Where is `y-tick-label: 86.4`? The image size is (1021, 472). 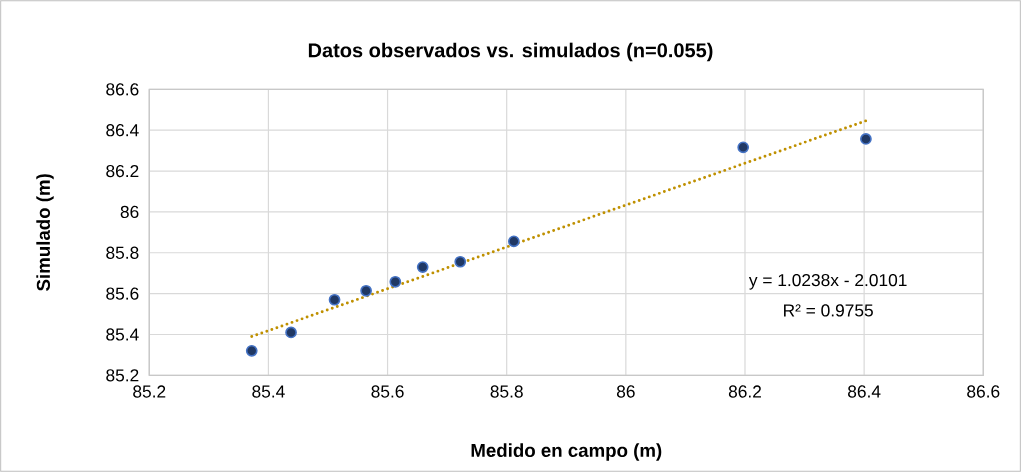 y-tick-label: 86.4 is located at coordinates (122, 130).